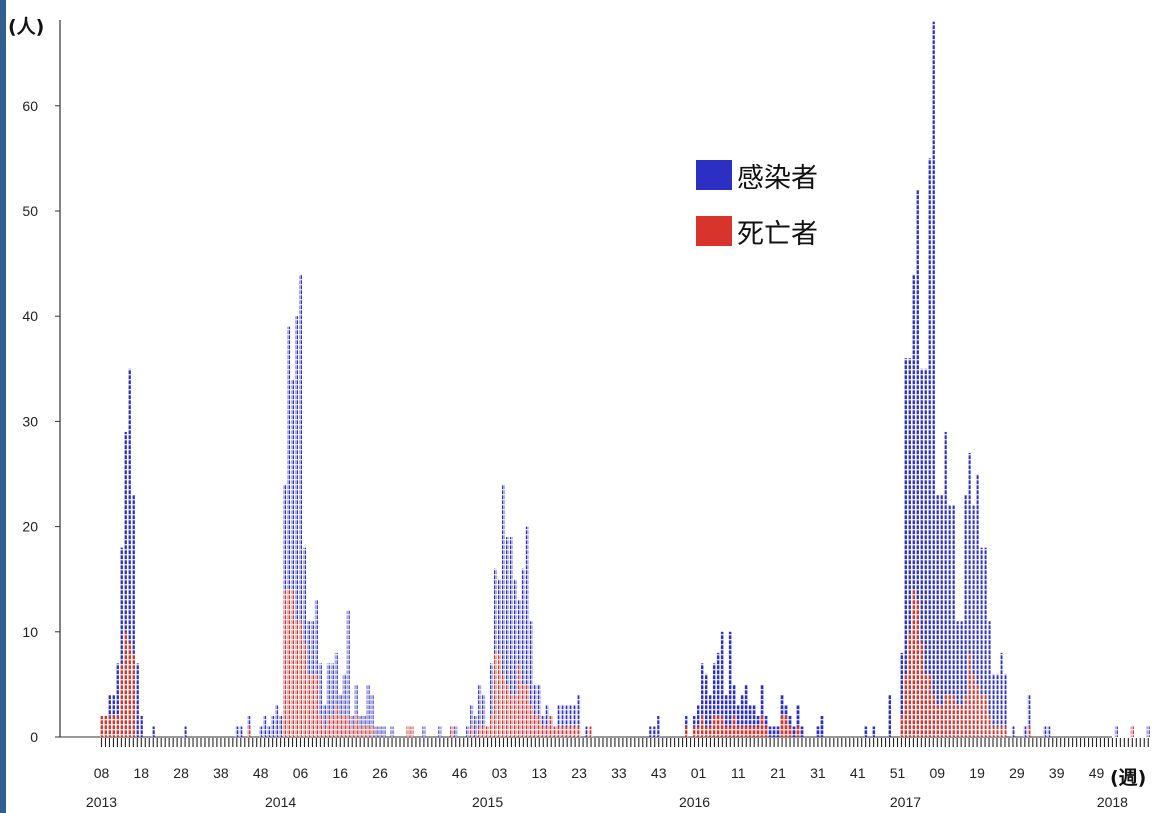  Describe the element at coordinates (579, 773) in the screenshot. I see `x-tick-label: 23` at that location.